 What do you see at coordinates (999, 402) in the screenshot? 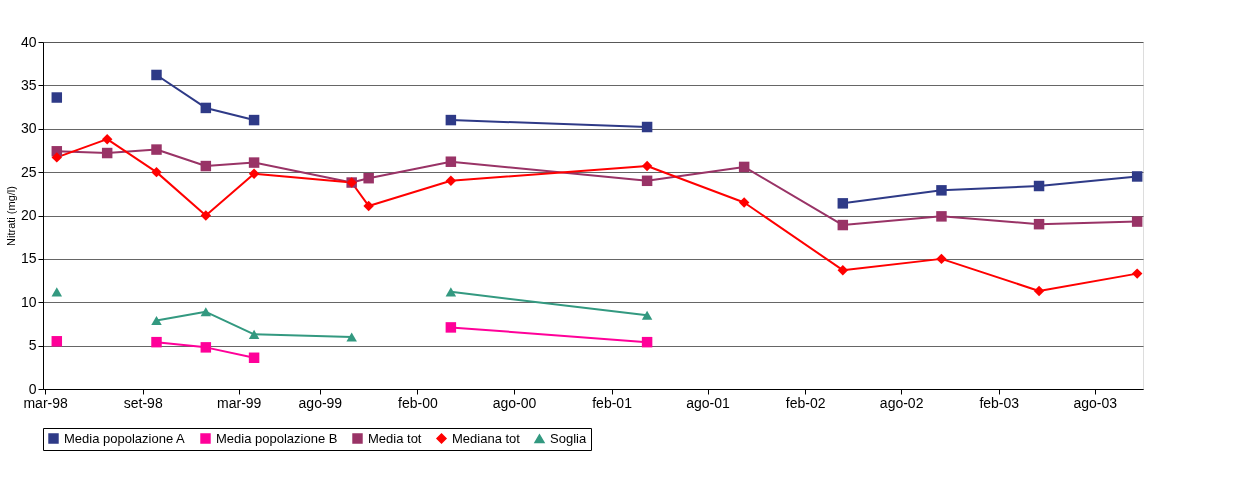
I see `x-tick-label: feb-03` at bounding box center [999, 402].